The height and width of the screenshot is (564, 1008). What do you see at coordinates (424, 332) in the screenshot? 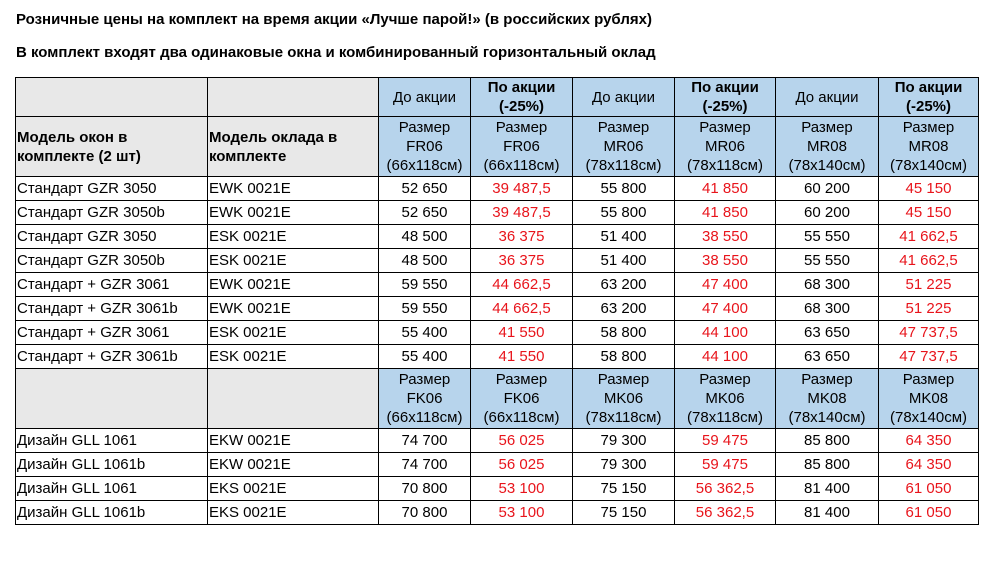
I see `price-before-cell: 55 400` at bounding box center [424, 332].